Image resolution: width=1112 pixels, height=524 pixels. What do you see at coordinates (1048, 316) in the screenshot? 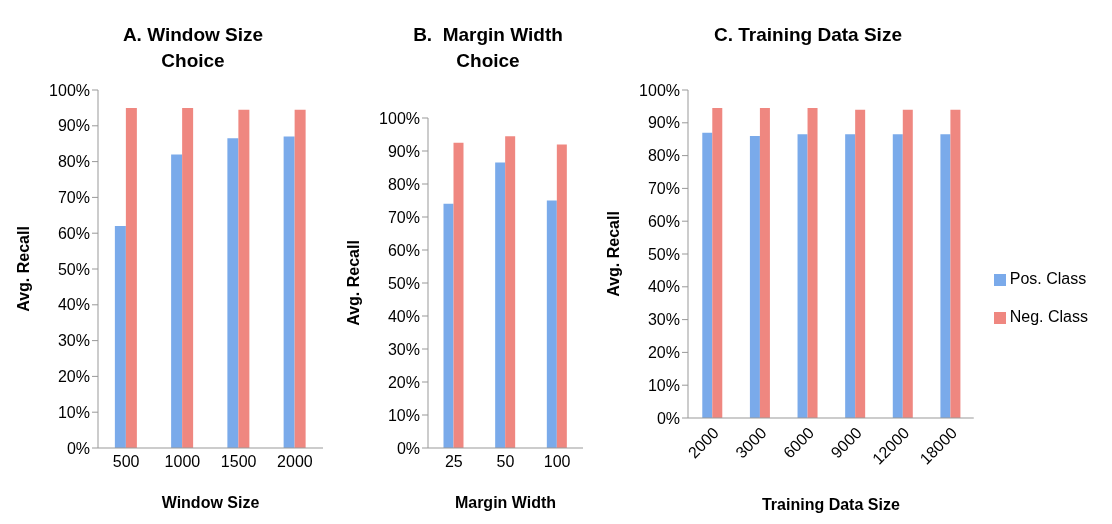
I see `legend-label: Neg. Class` at bounding box center [1048, 316].